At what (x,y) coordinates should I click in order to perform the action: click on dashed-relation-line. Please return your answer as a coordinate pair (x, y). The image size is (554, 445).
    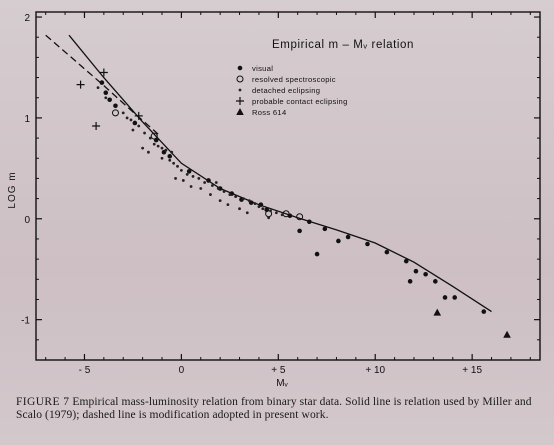
    Looking at the image, I should click on (102, 84).